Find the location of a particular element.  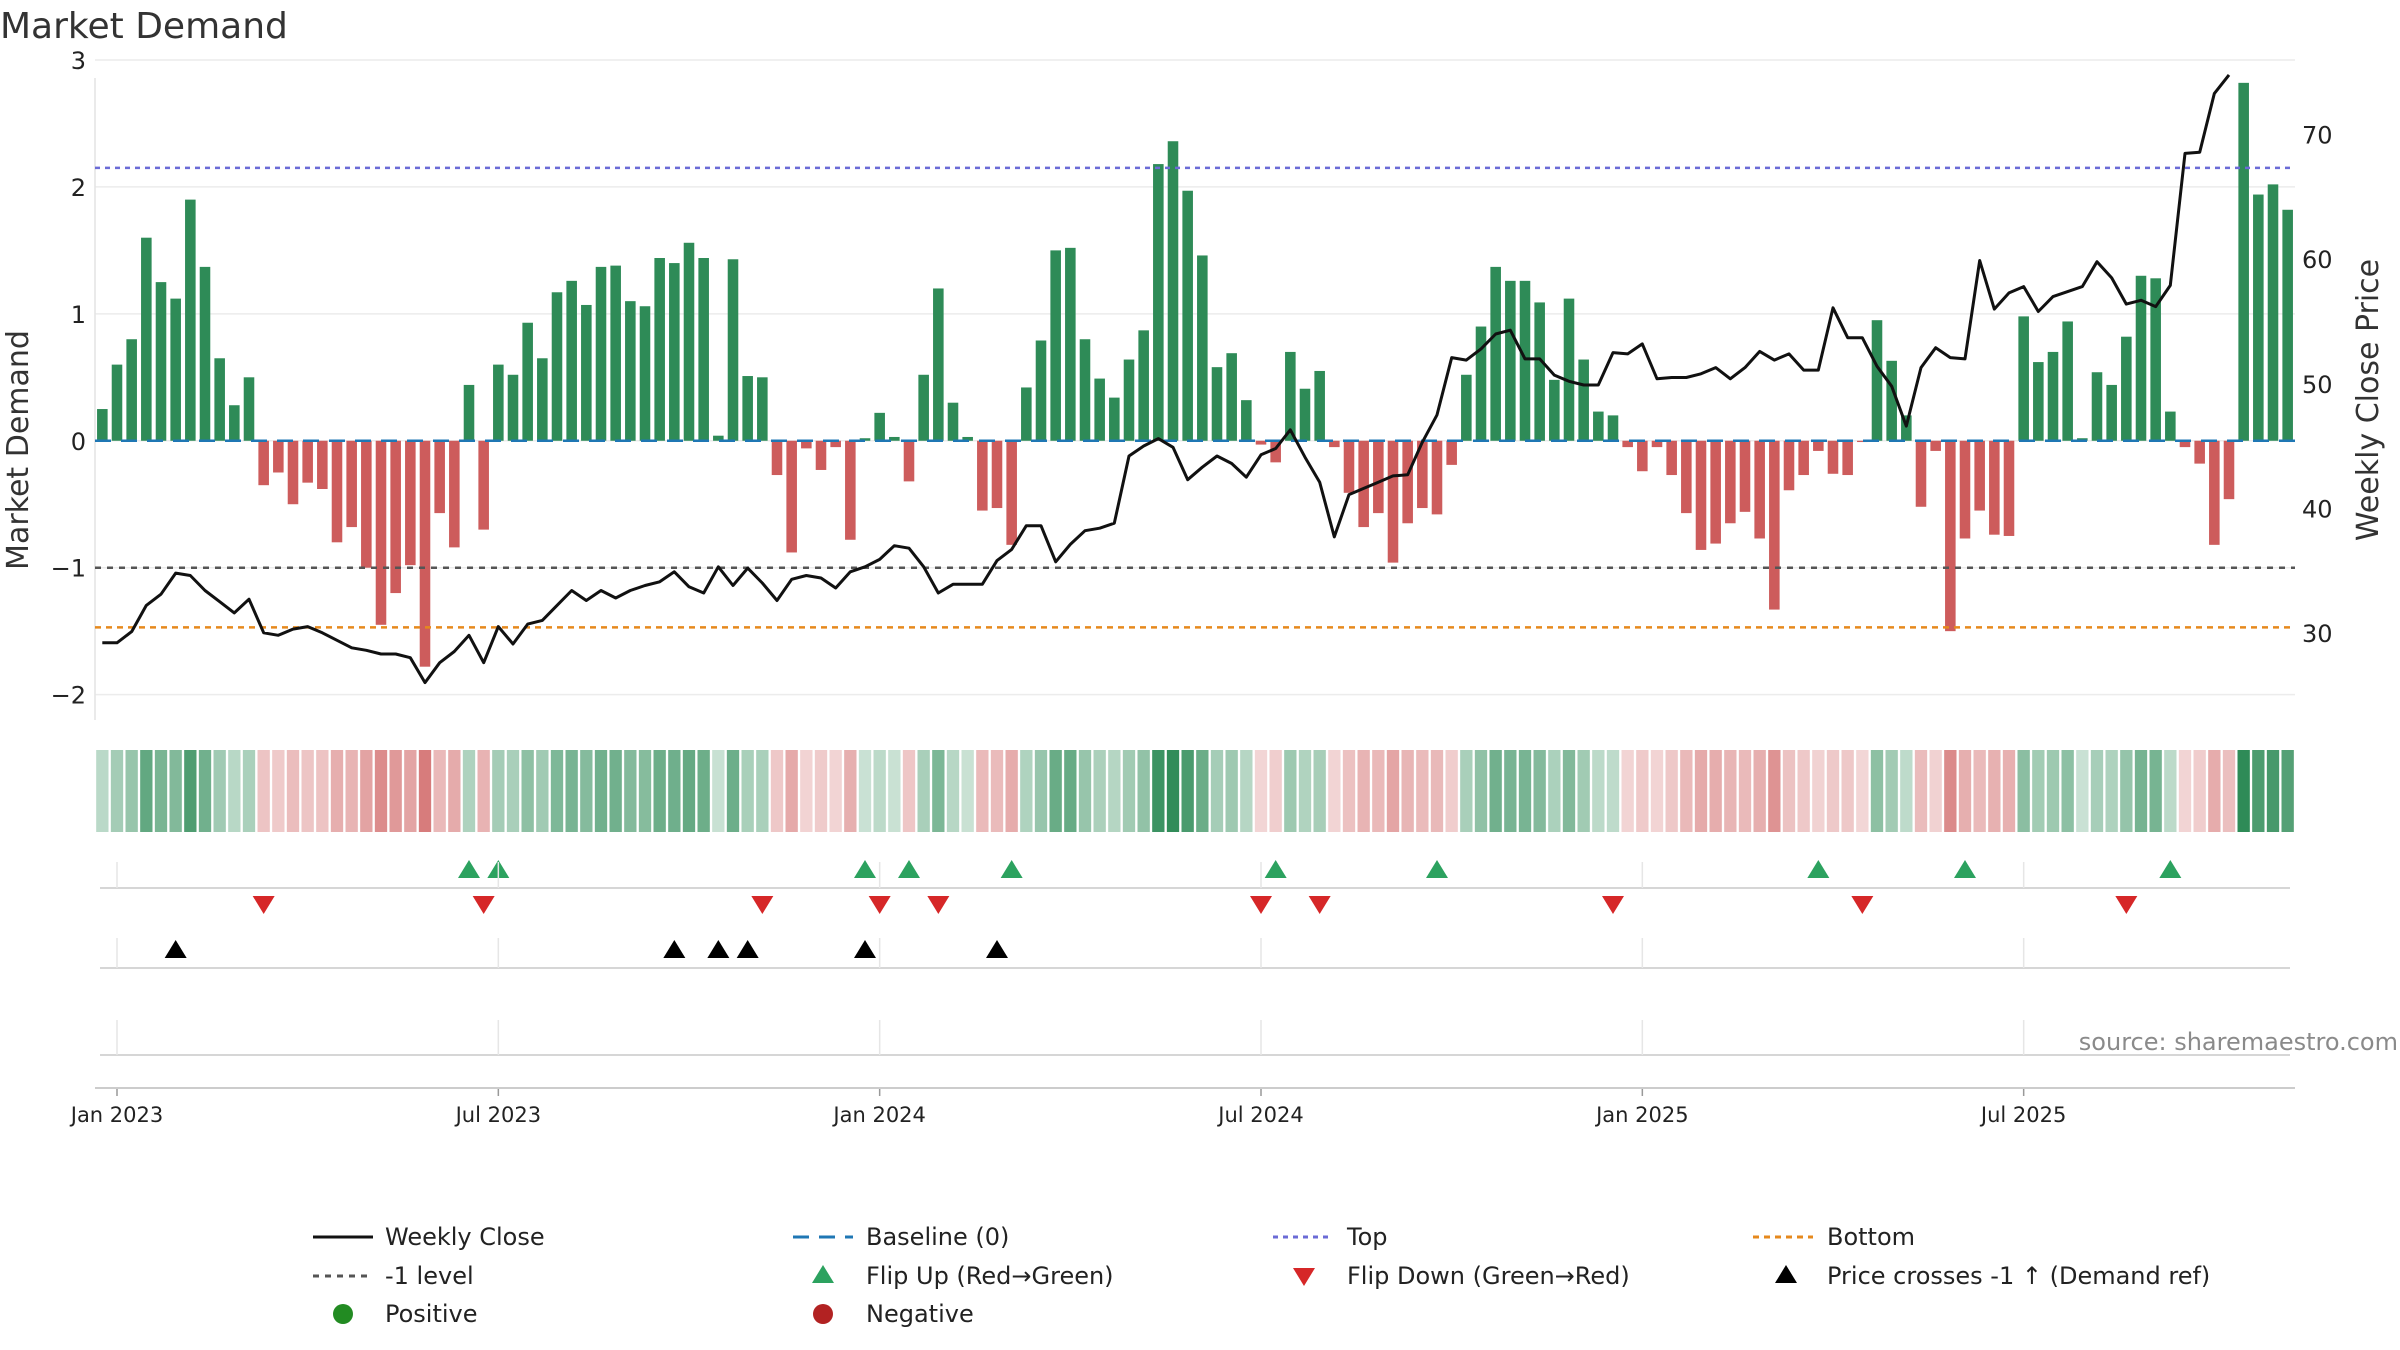

legend-item-positive: Positive is located at coordinates (405, 1314).